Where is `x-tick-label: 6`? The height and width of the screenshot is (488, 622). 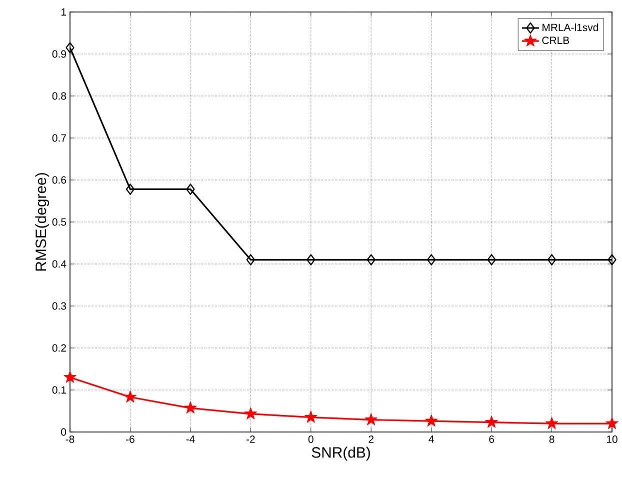
x-tick-label: 6 is located at coordinates (491, 439).